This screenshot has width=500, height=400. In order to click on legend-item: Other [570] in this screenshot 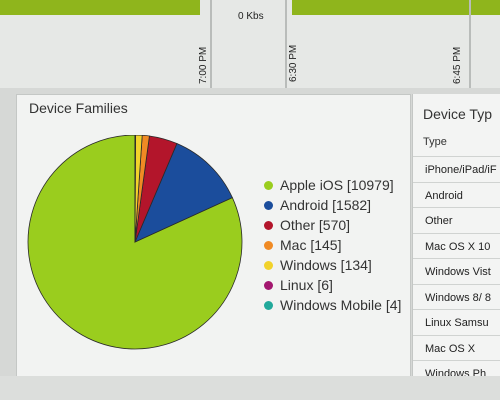, I will do `click(332, 225)`.